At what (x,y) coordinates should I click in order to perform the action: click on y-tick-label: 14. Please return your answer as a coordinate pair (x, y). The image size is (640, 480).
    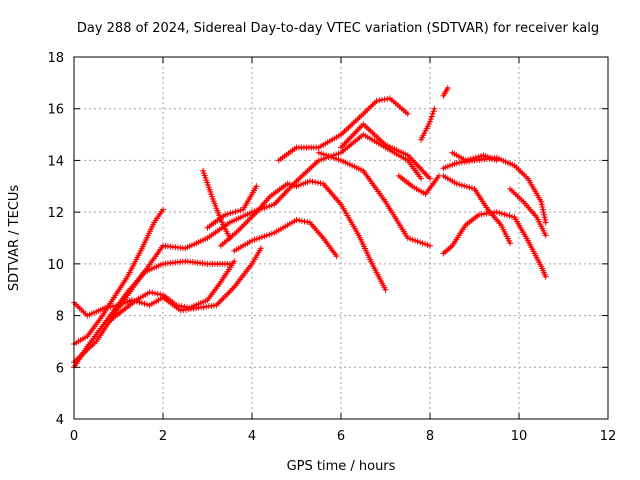
    Looking at the image, I should click on (55, 161).